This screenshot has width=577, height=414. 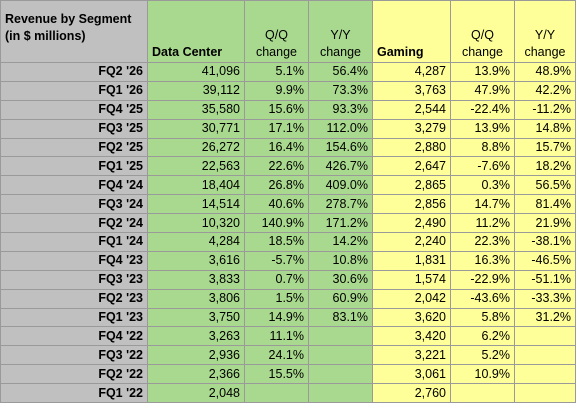 What do you see at coordinates (340, 260) in the screenshot?
I see `dc-yy-cell: 10.8%` at bounding box center [340, 260].